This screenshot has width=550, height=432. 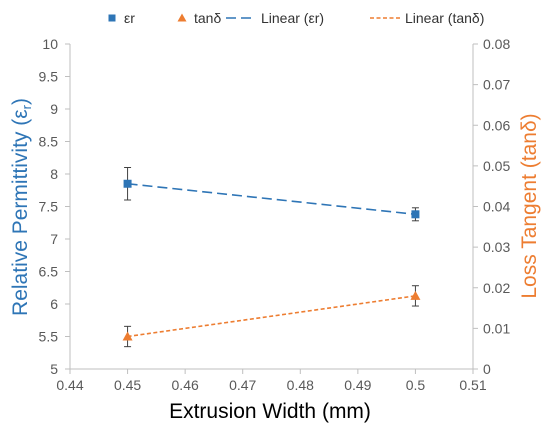 I want to click on legend-square-icon, so click(x=112, y=18).